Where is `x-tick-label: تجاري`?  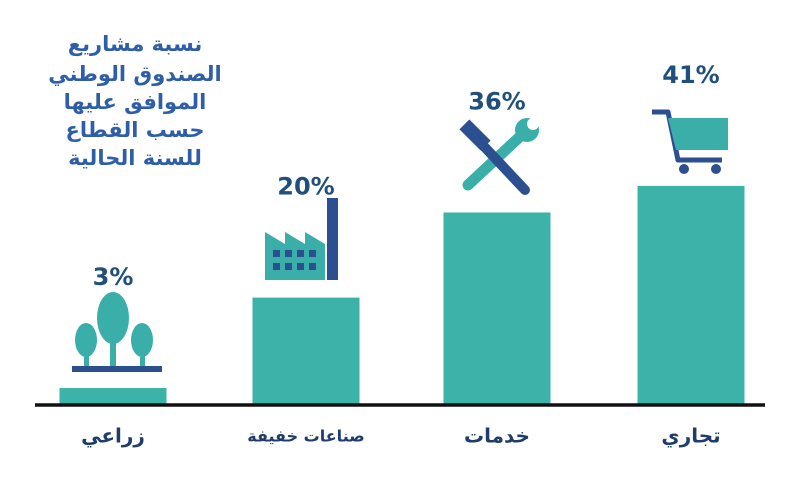
x-tick-label: تجاري is located at coordinates (690, 436).